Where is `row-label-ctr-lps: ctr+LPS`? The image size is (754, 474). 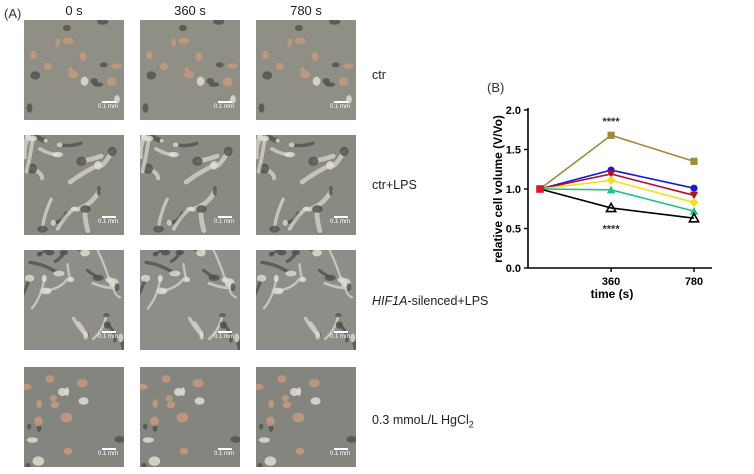 row-label-ctr-lps: ctr+LPS is located at coordinates (394, 185).